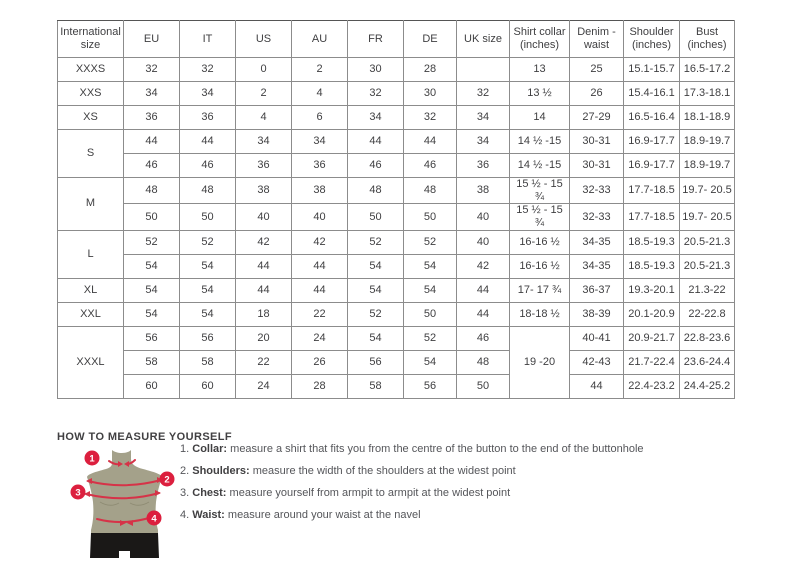 Image resolution: width=787 pixels, height=569 pixels. Describe the element at coordinates (90, 69) in the screenshot. I see `size-label-cell: XXXS` at that location.